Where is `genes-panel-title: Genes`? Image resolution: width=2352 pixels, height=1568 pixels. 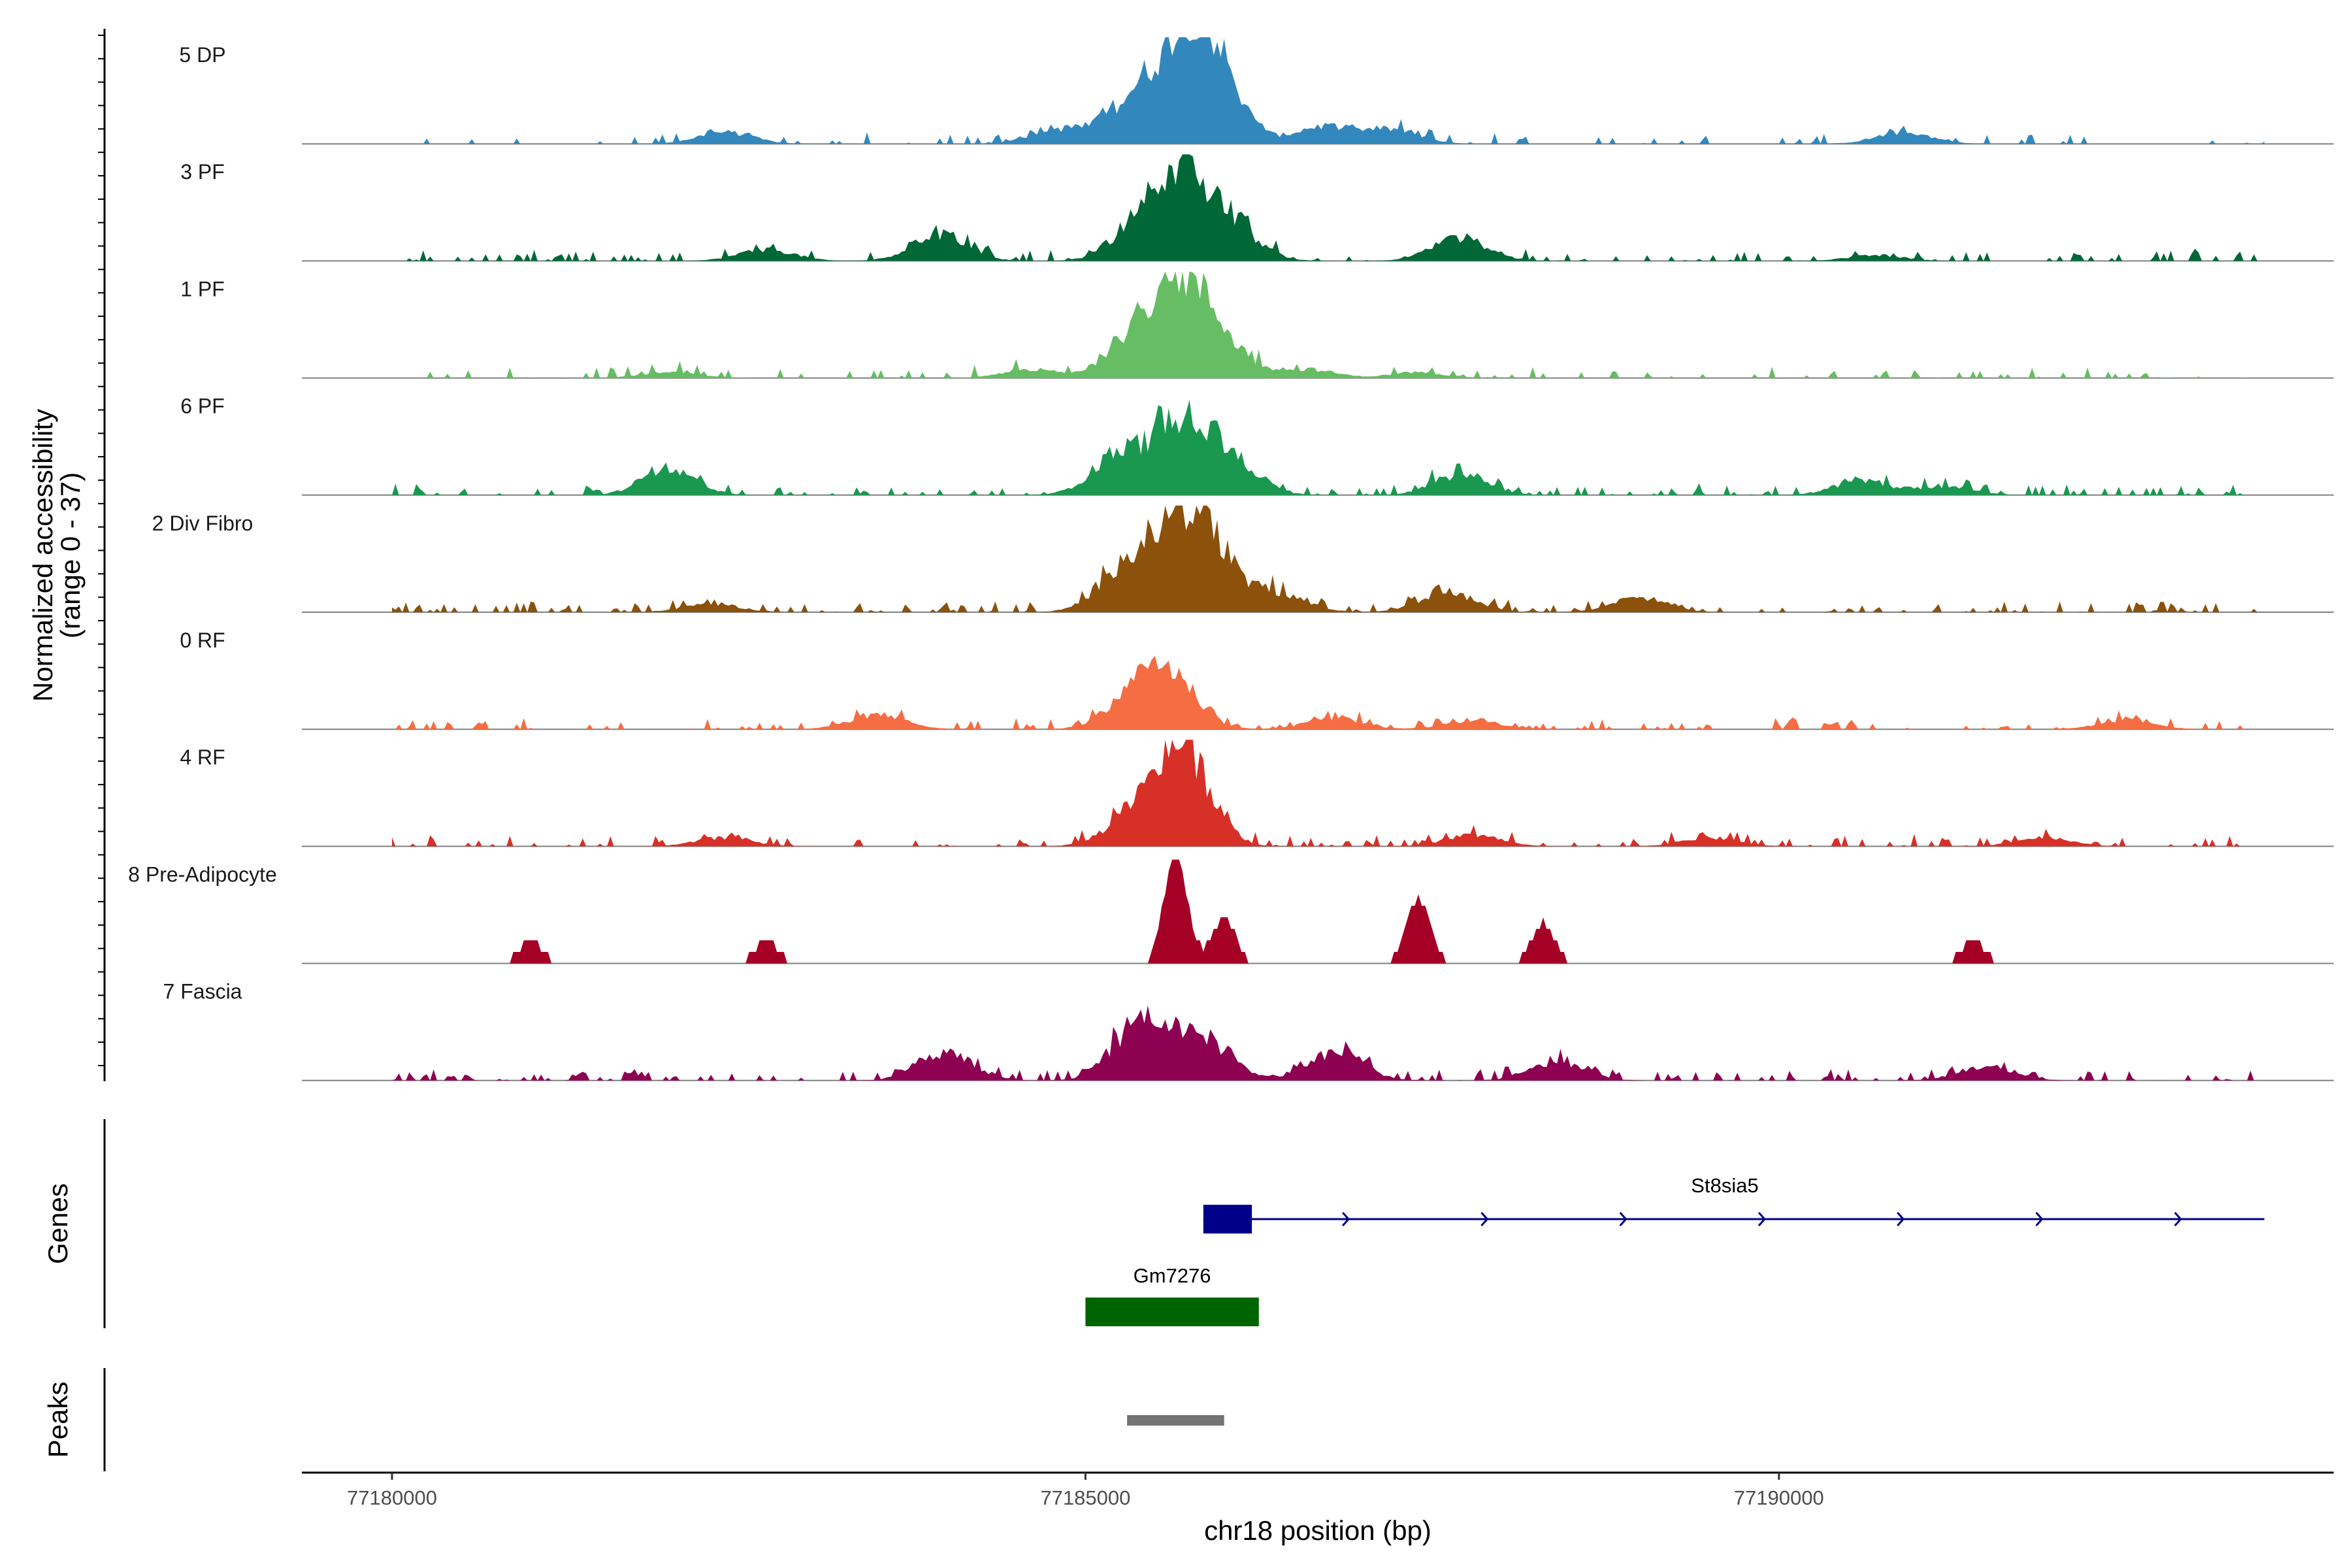
genes-panel-title: Genes is located at coordinates (57, 1223).